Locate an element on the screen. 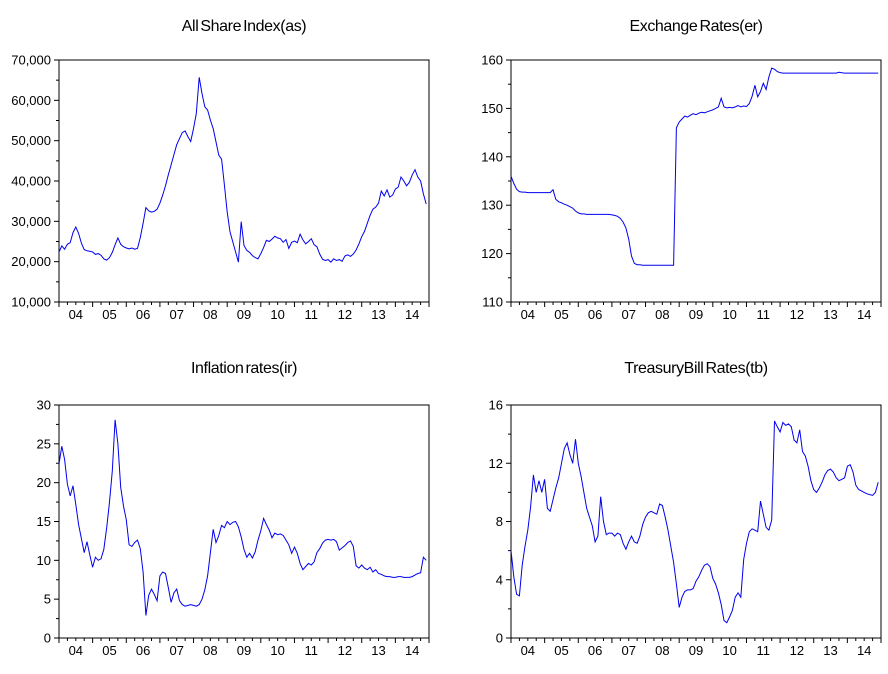  y-tick-label: 130 is located at coordinates (492, 205).